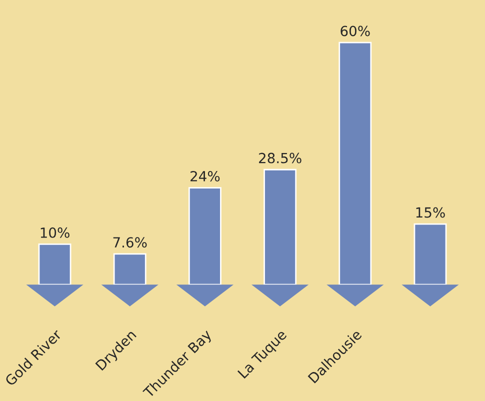 The width and height of the screenshot is (485, 401). I want to click on data-label: 60%, so click(355, 31).